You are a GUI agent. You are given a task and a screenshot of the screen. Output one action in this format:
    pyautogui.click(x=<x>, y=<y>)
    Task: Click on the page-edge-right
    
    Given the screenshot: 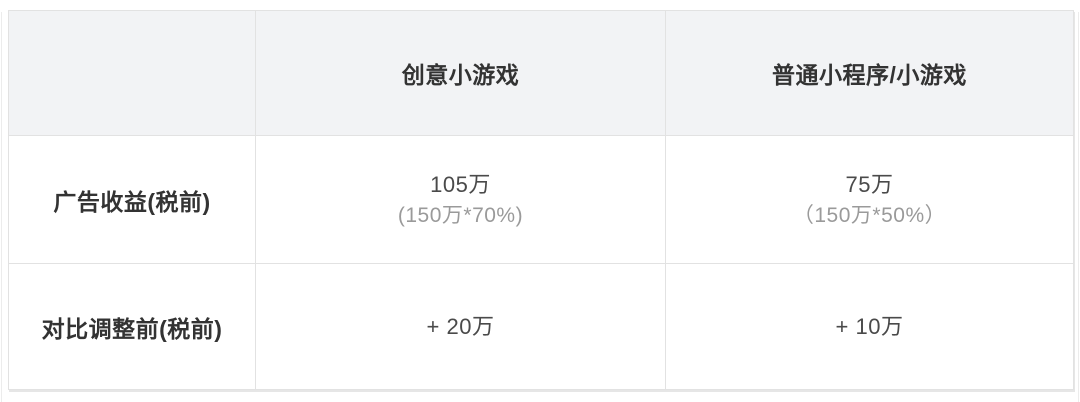 What is the action you would take?
    pyautogui.click(x=1078, y=207)
    